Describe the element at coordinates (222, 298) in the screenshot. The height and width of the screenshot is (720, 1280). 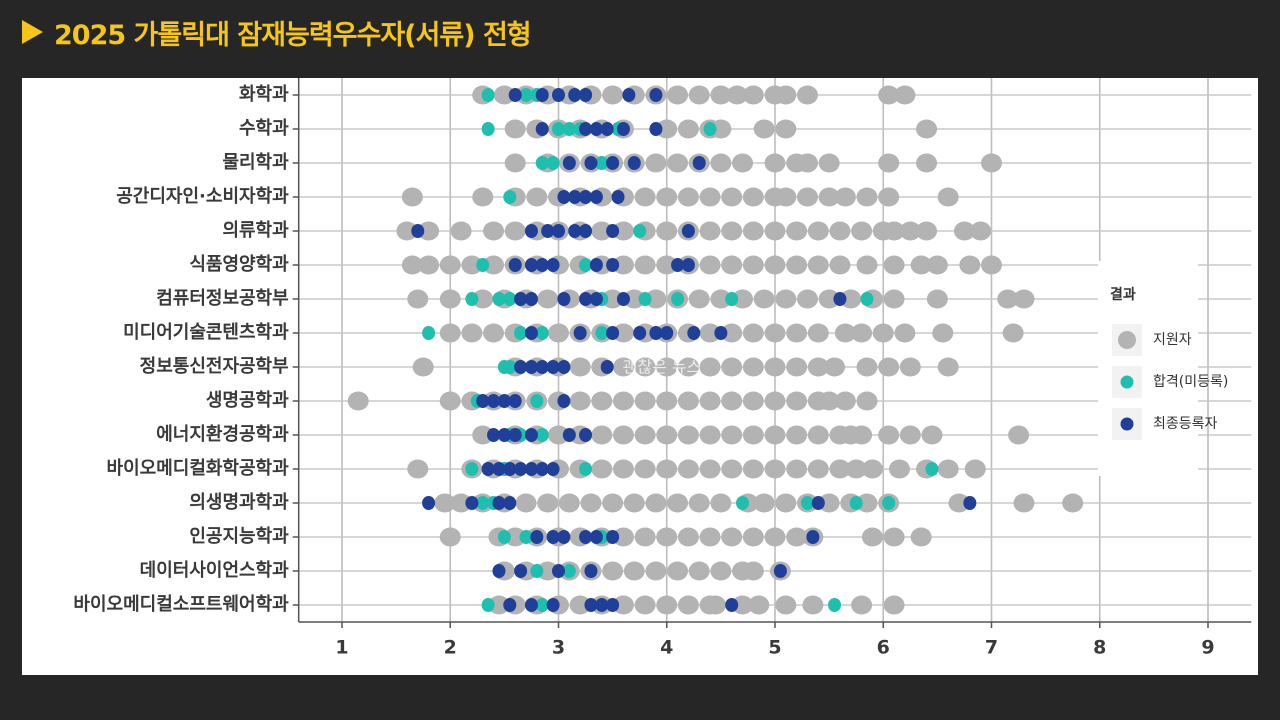
I see `y-tick-label: 컴퓨터정보공학부` at that location.